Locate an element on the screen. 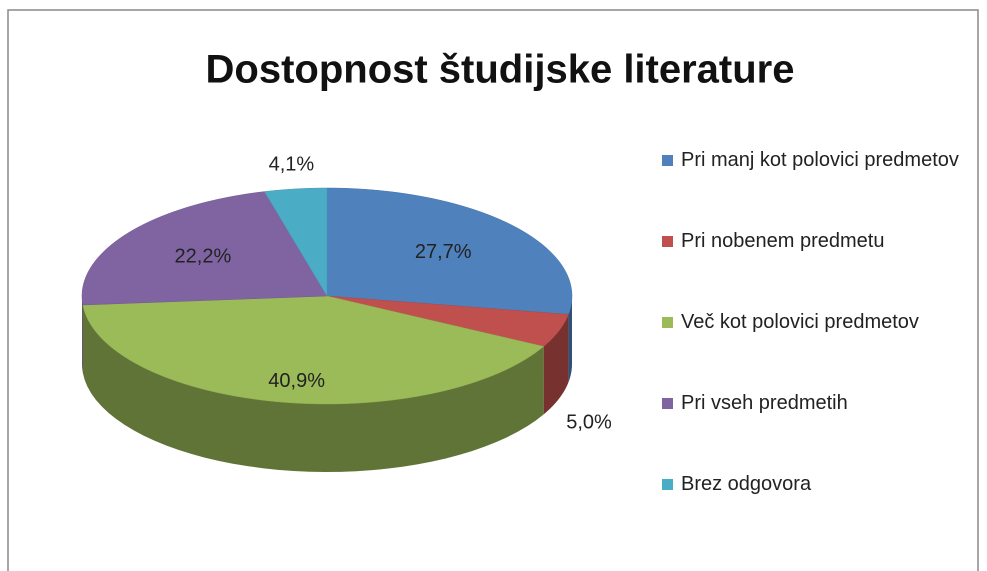 This screenshot has height=571, width=987. legend-label: Pri nobenem predmetu is located at coordinates (783, 241).